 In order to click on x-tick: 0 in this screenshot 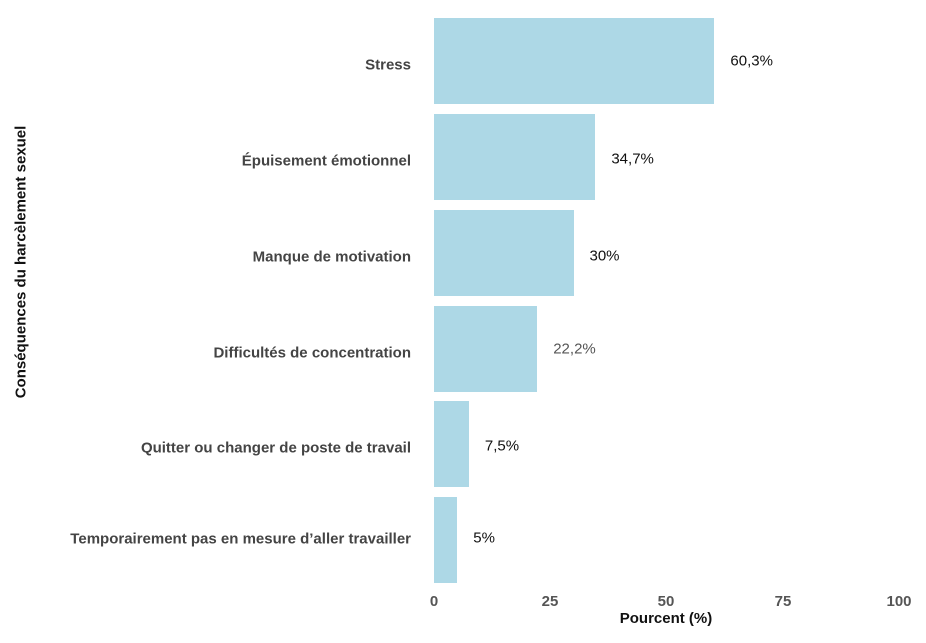, I will do `click(434, 601)`.